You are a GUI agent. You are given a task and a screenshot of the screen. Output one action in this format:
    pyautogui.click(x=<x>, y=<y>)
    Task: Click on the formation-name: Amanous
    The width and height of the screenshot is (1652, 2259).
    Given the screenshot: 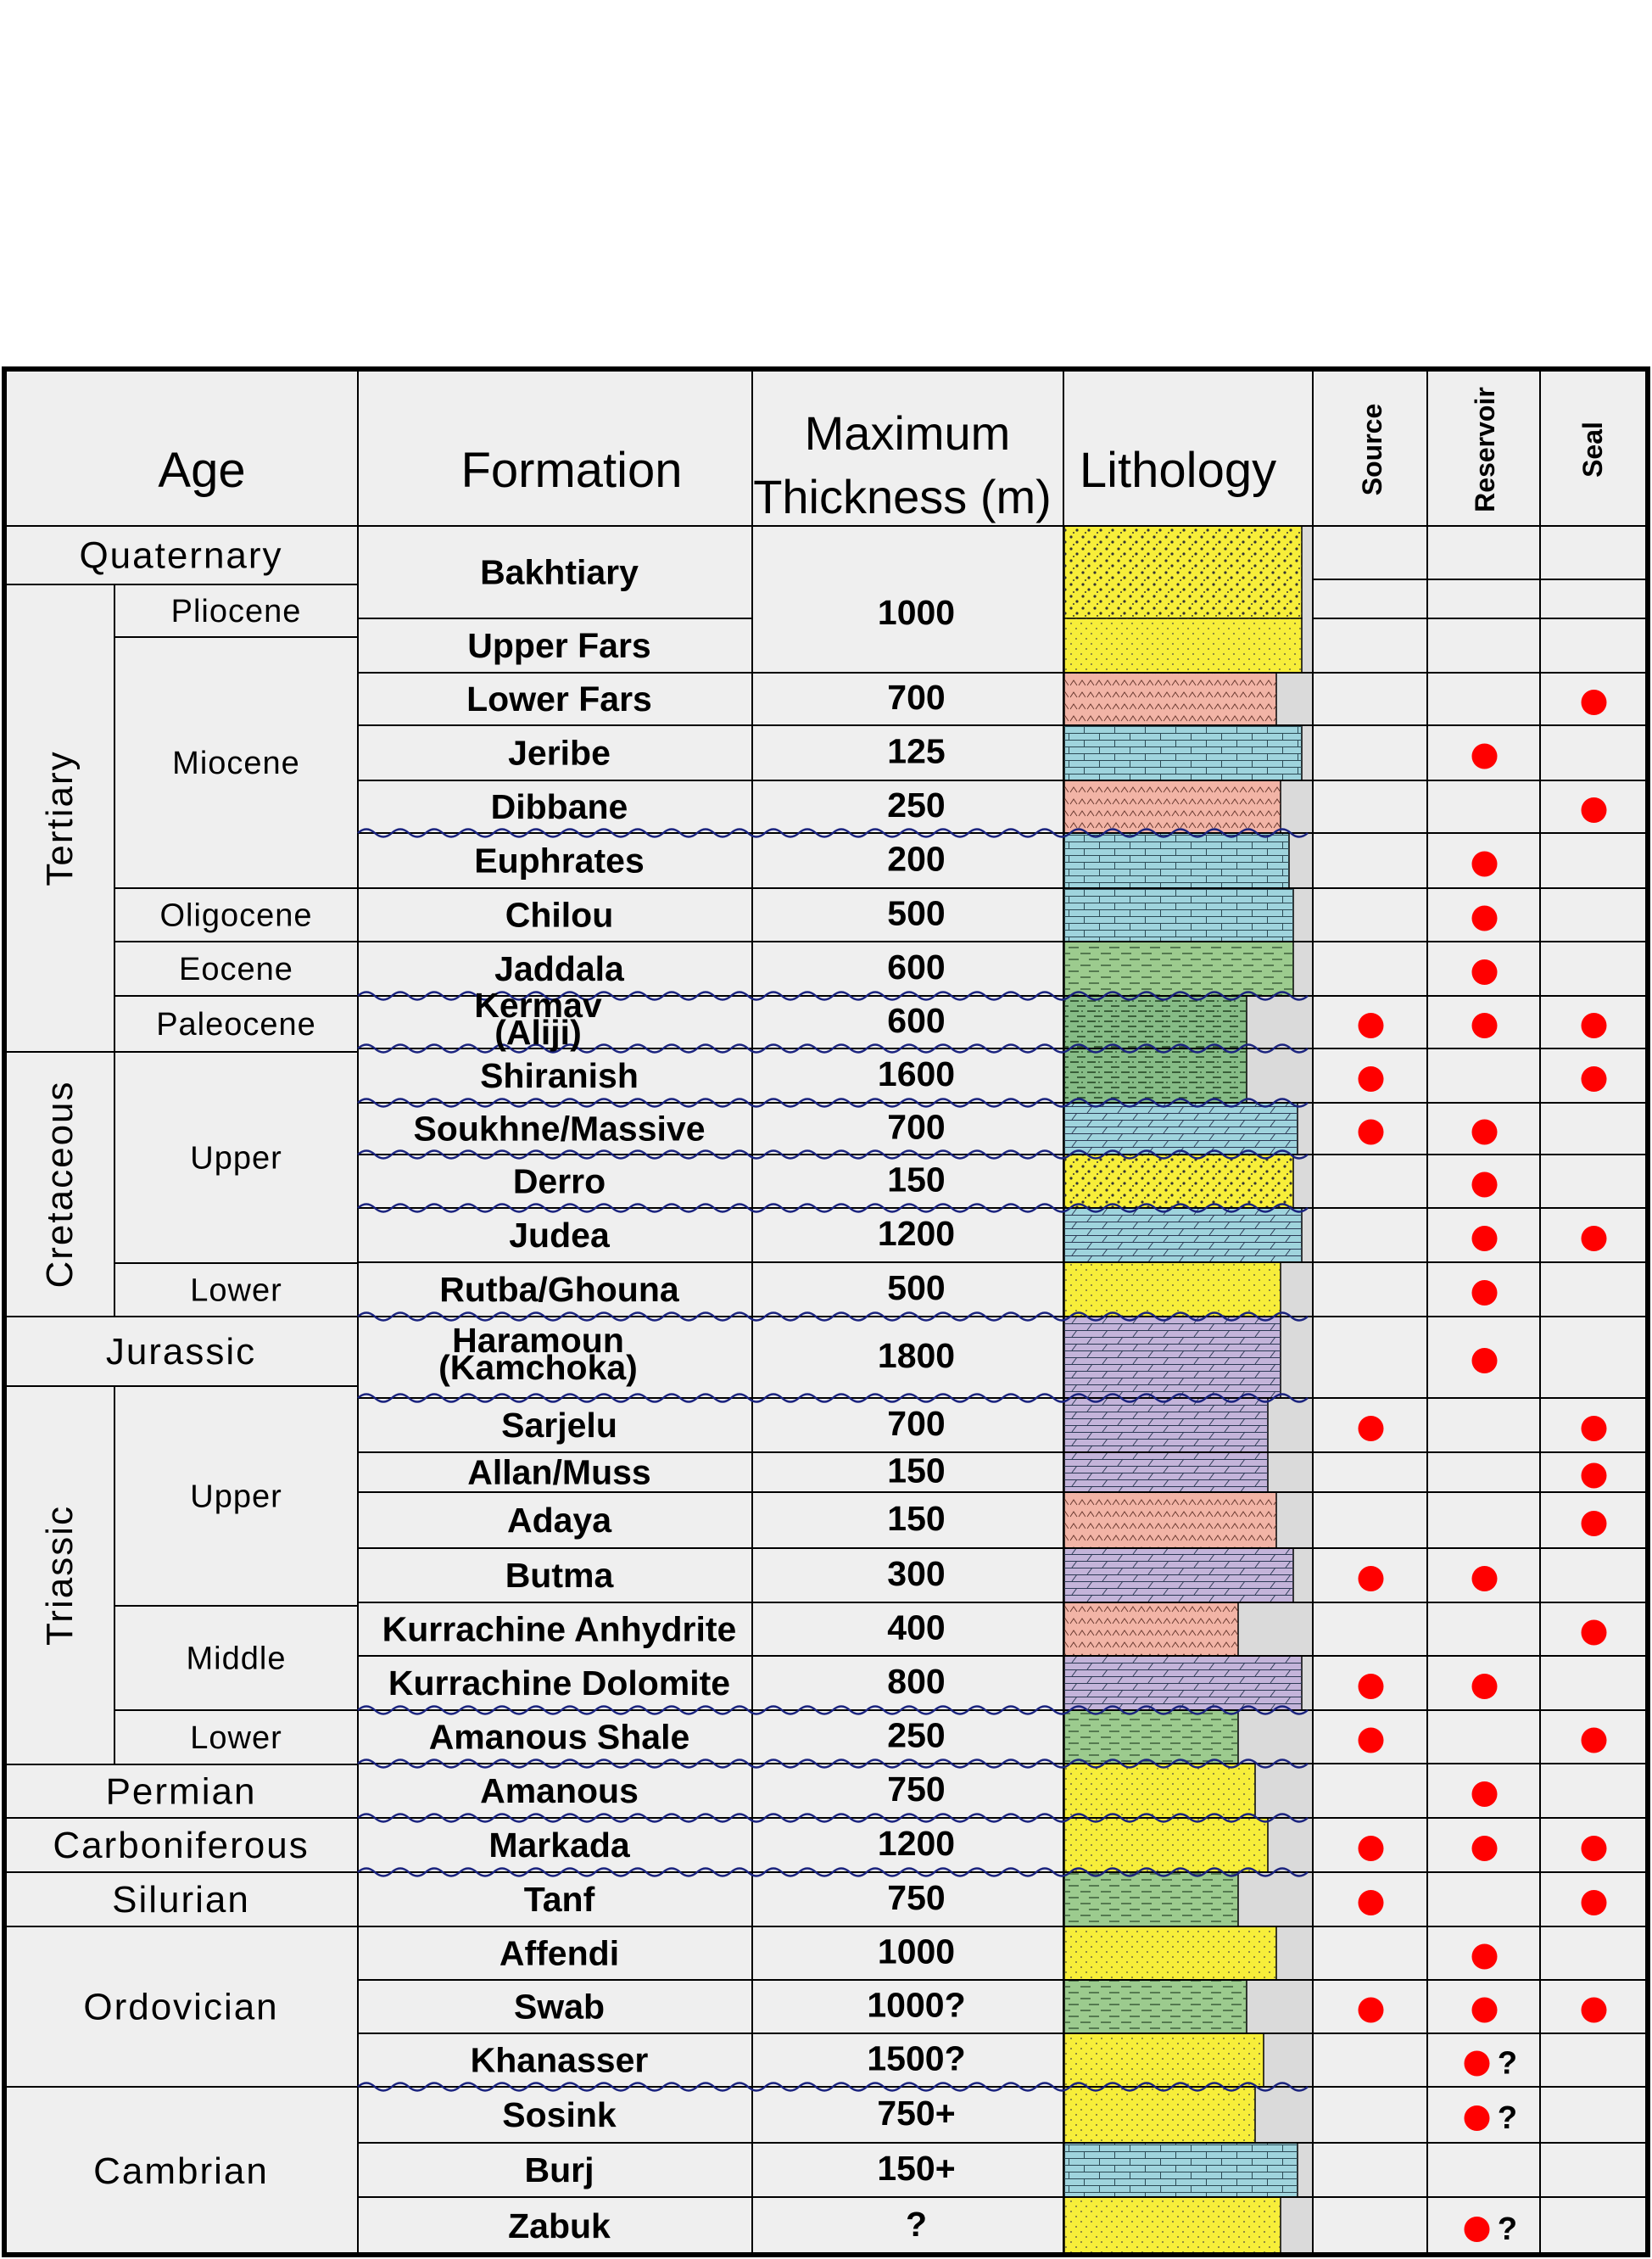 What is the action you would take?
    pyautogui.click(x=559, y=1790)
    